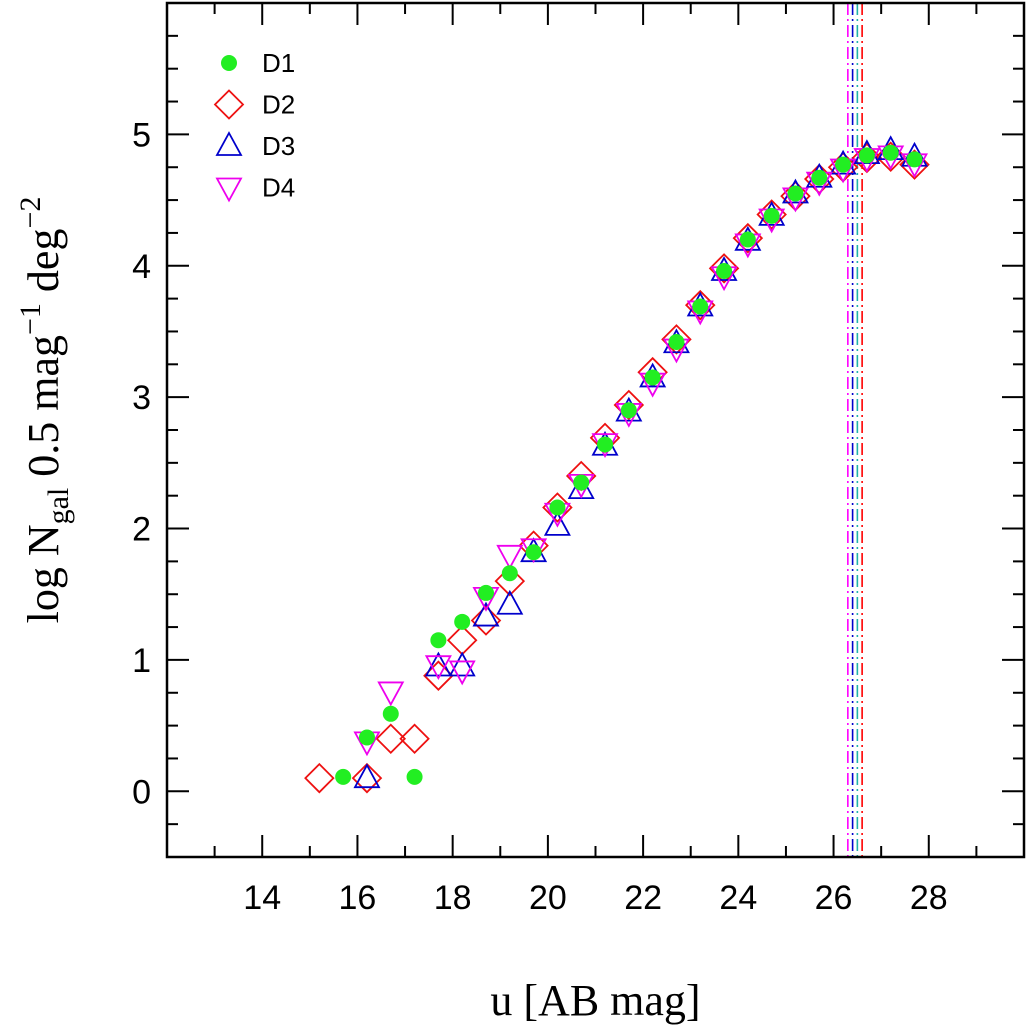 The width and height of the screenshot is (1028, 1033). What do you see at coordinates (43, 573) in the screenshot?
I see `y-axis-title-prefix: log N` at bounding box center [43, 573].